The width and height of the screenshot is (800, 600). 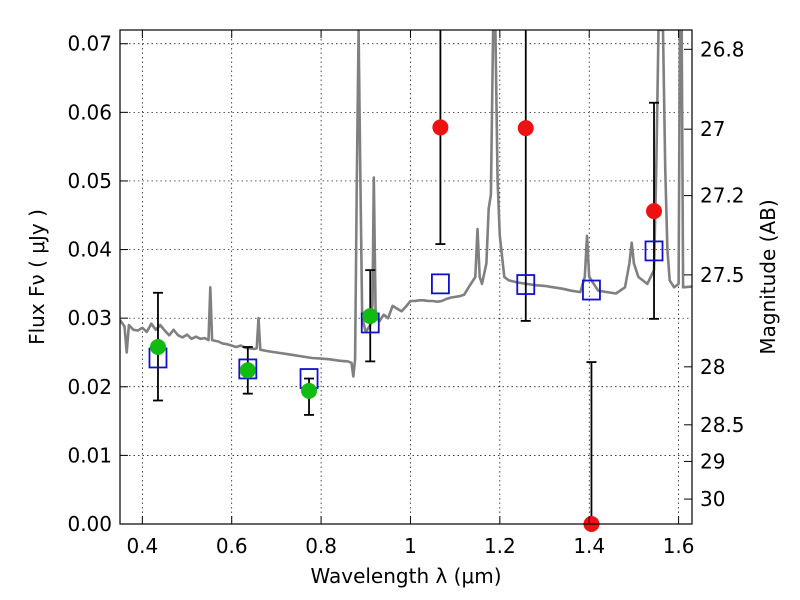 What do you see at coordinates (89, 181) in the screenshot?
I see `y-tick-label: 0.05` at bounding box center [89, 181].